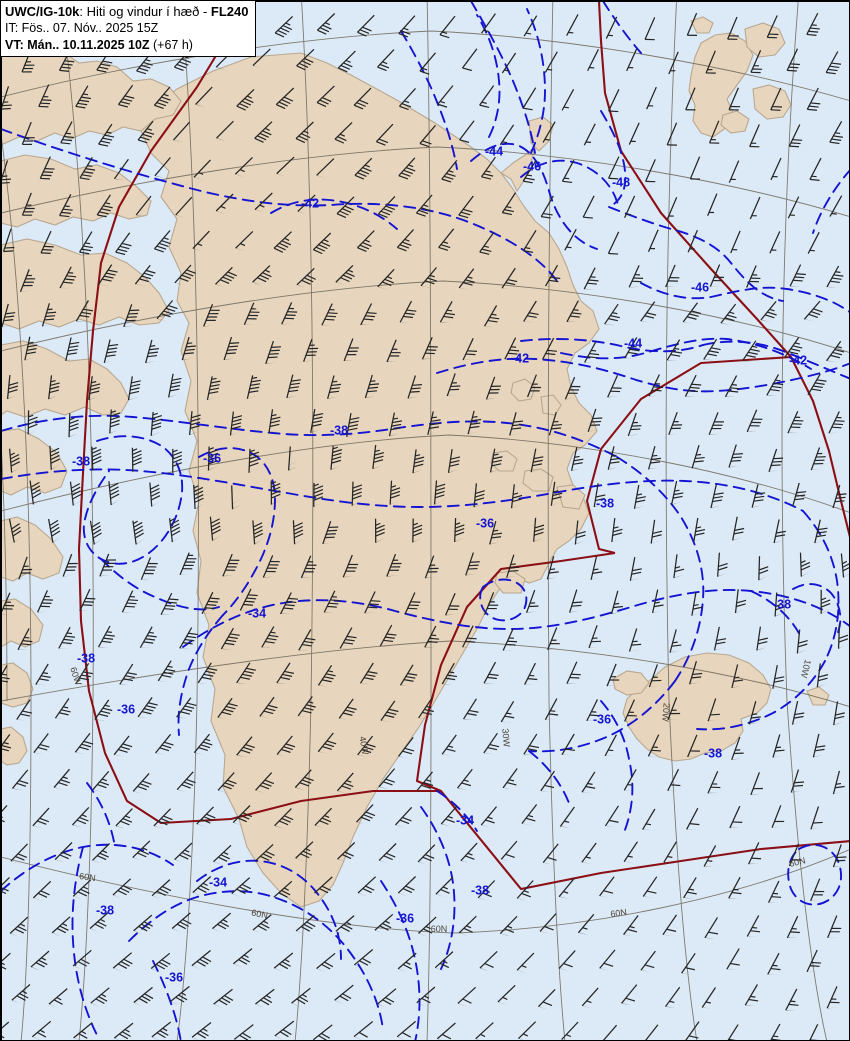  Describe the element at coordinates (660, 569) in the screenshot. I see `isotherm--38-east` at that location.